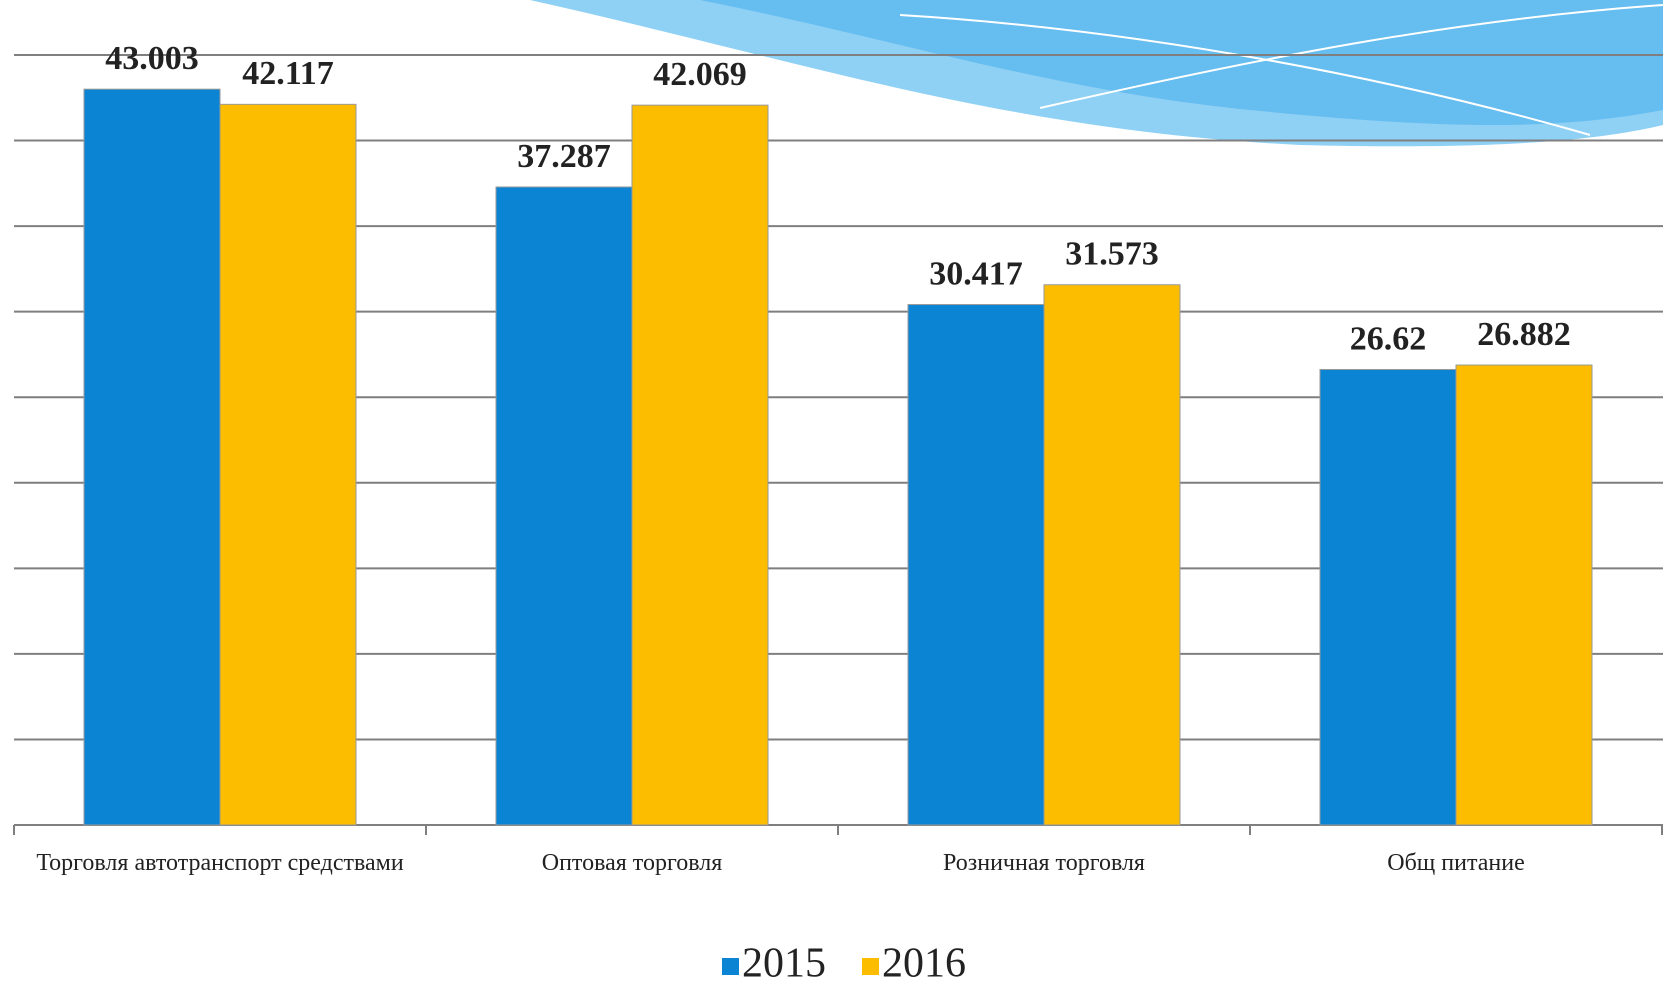 The height and width of the screenshot is (988, 1663). What do you see at coordinates (1096, 73) in the screenshot?
I see `decoration` at bounding box center [1096, 73].